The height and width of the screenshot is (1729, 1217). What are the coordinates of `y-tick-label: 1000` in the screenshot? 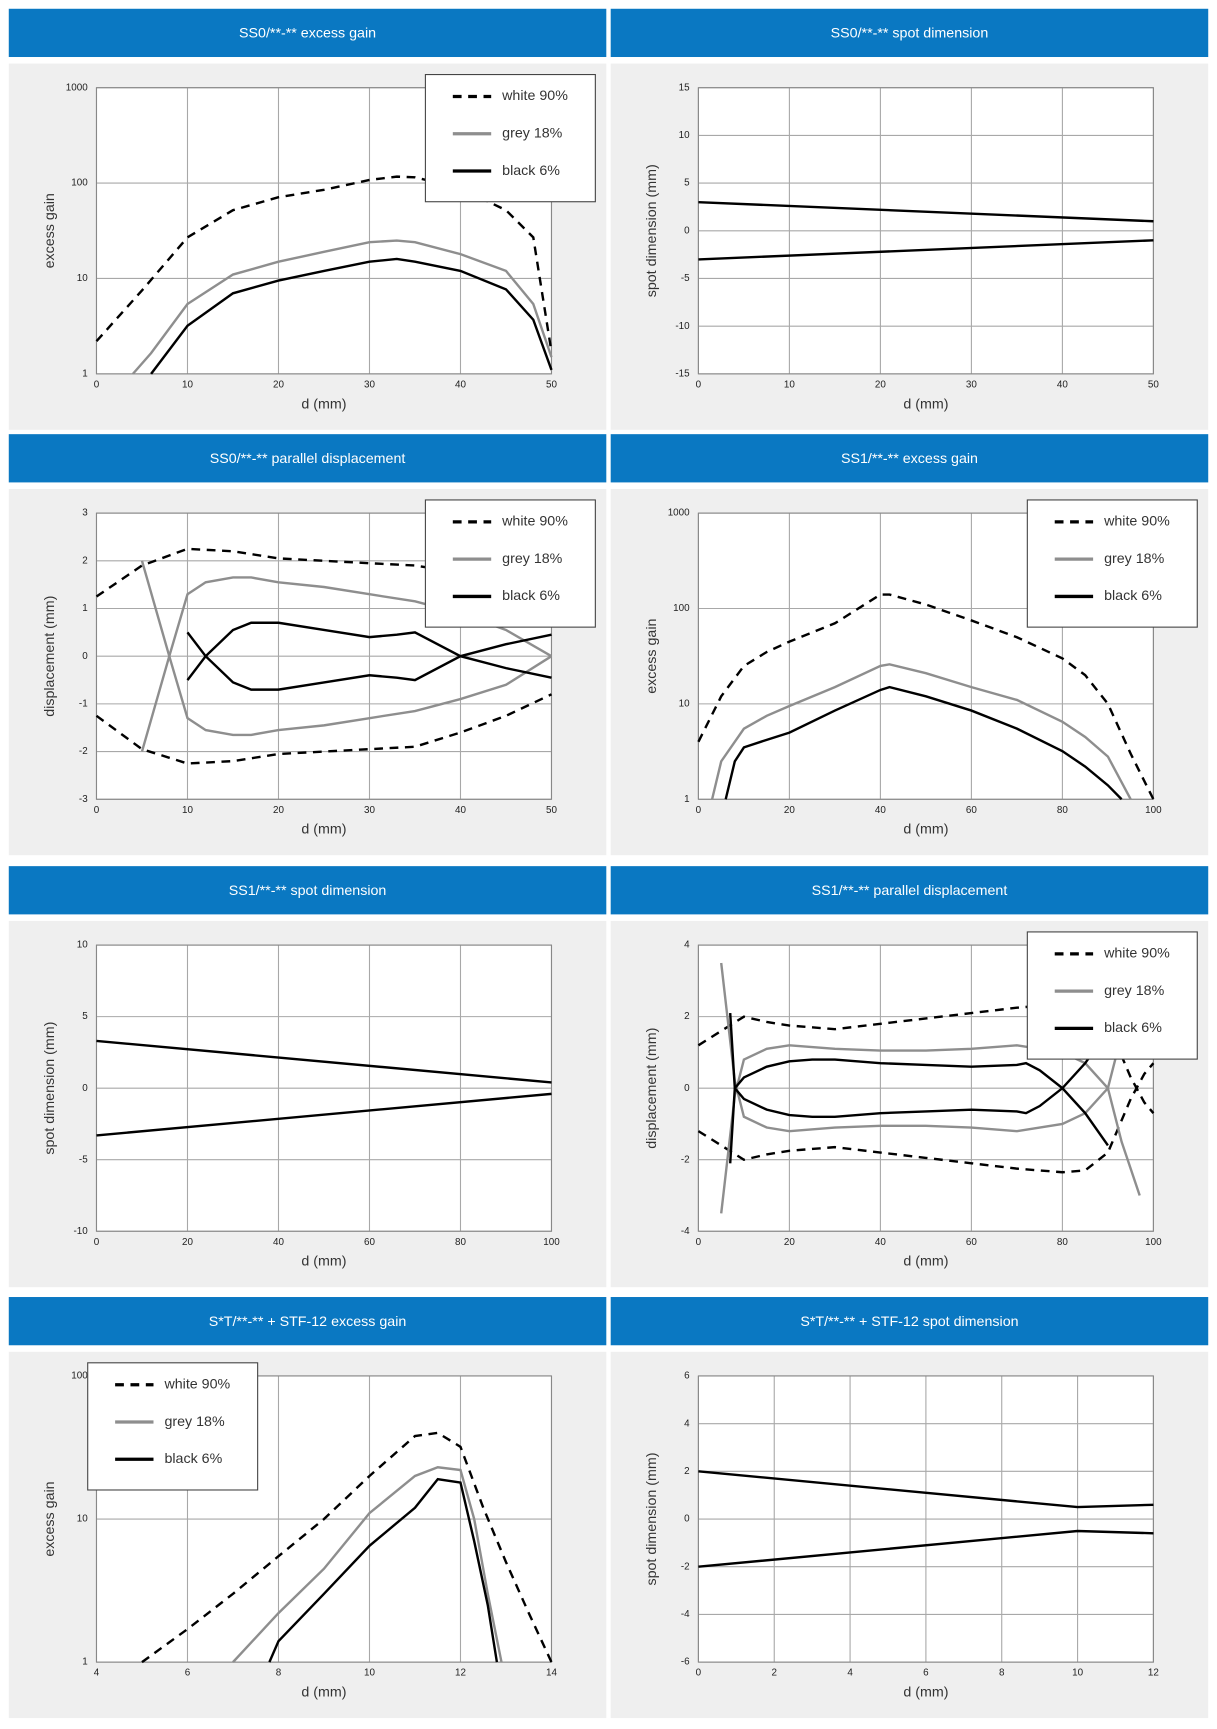 It's located at (77, 87).